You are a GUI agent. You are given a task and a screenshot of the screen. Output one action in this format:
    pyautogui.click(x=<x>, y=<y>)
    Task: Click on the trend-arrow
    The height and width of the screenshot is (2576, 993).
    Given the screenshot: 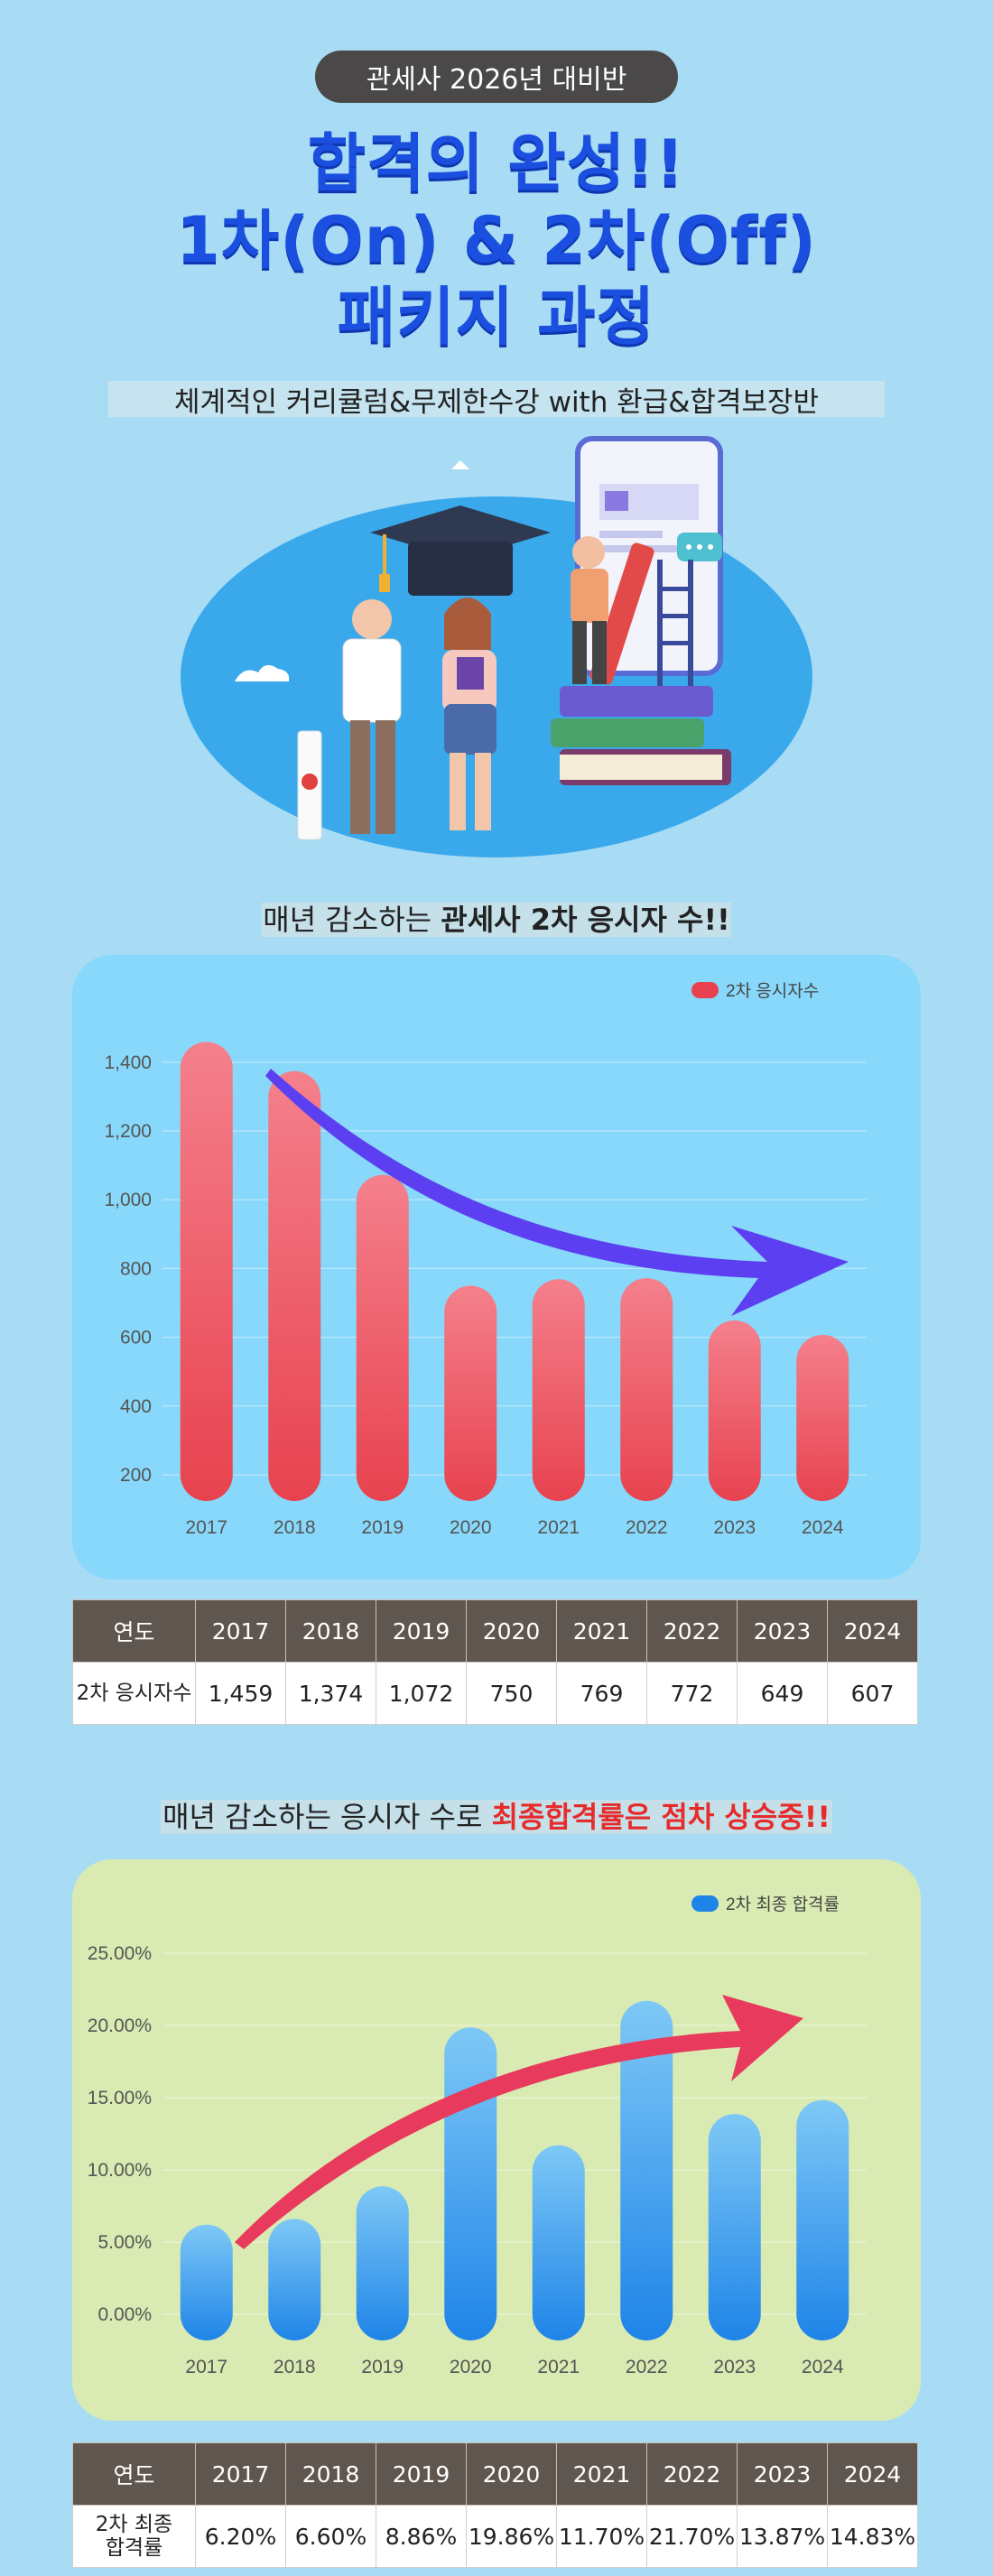 What is the action you would take?
    pyautogui.click(x=519, y=2122)
    